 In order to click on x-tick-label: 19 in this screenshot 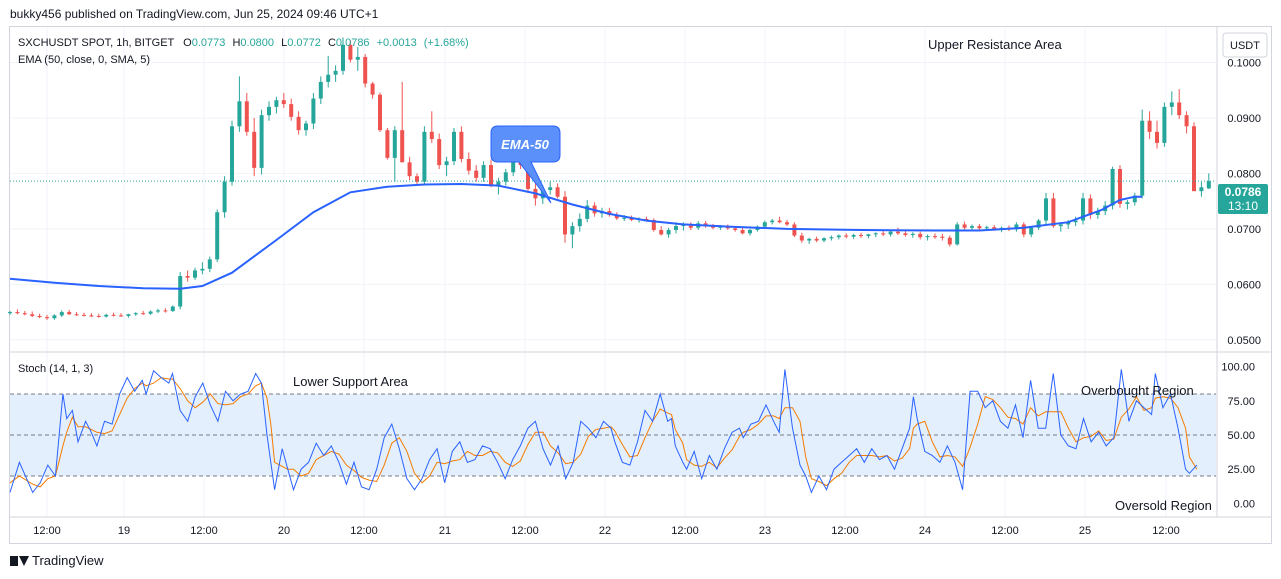, I will do `click(124, 531)`.